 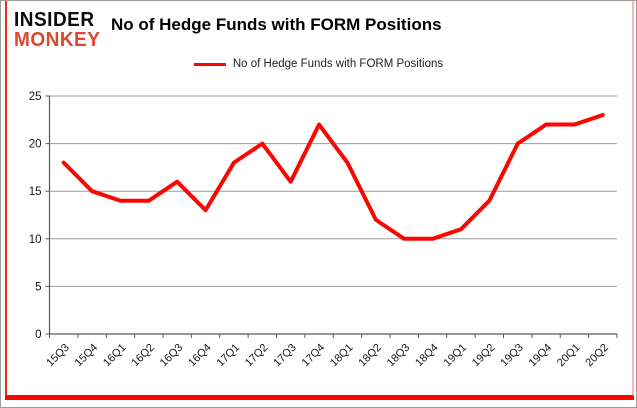 I want to click on y-tick-label: 5, so click(x=38, y=287).